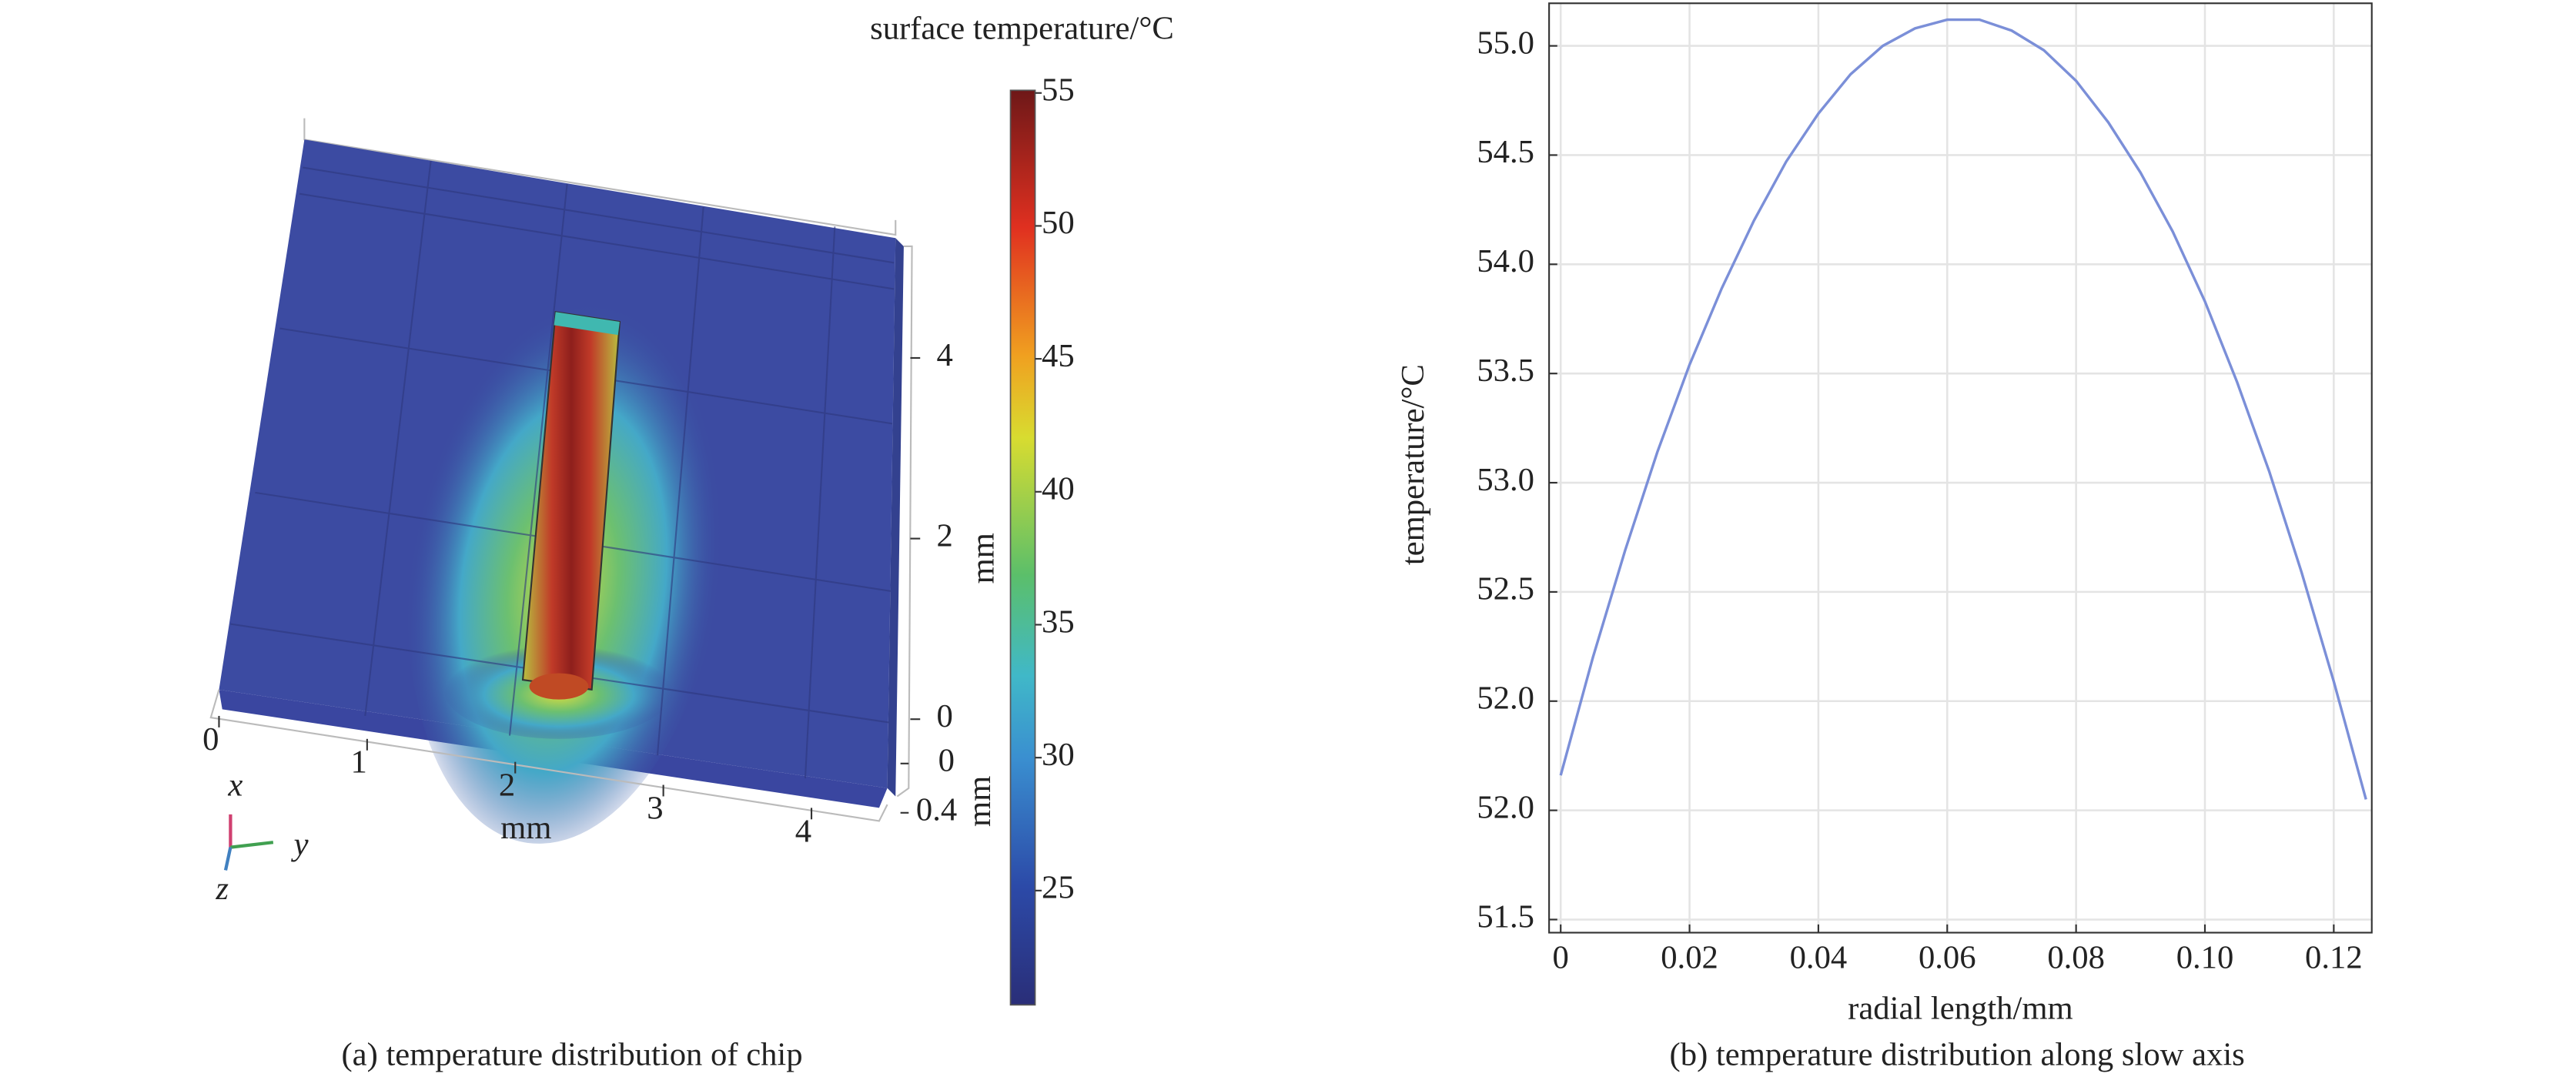  What do you see at coordinates (1058, 489) in the screenshot?
I see `colorbar-tick-label: 40` at bounding box center [1058, 489].